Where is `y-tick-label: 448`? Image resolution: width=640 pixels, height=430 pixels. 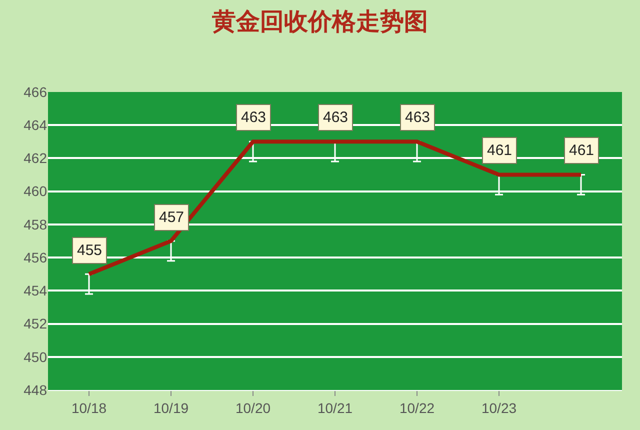 y-tick-label: 448 is located at coordinates (36, 390).